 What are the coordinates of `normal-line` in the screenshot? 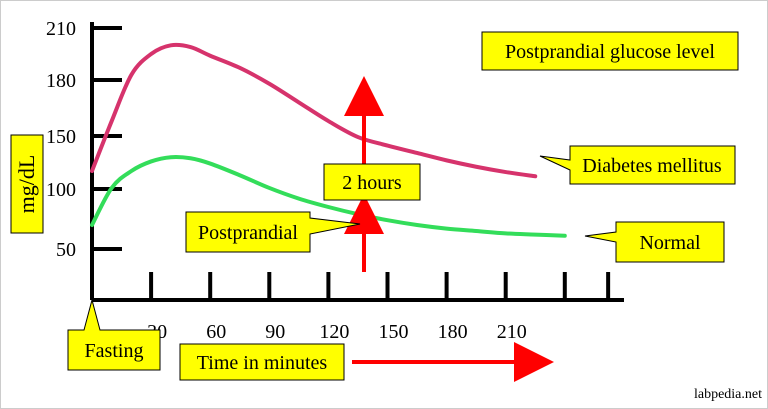 It's located at (328, 196).